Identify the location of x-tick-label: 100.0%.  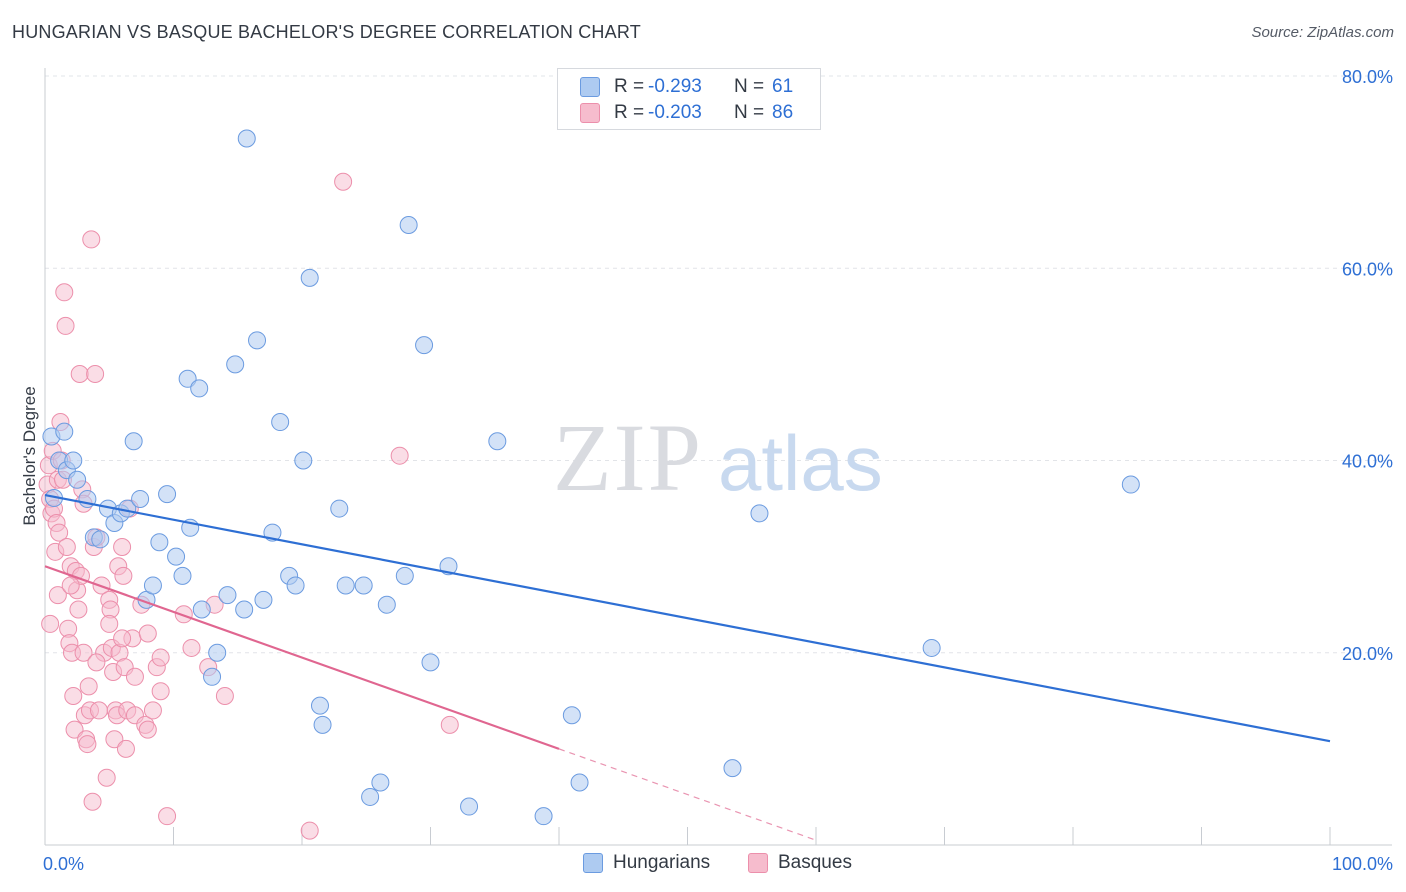
(1362, 864).